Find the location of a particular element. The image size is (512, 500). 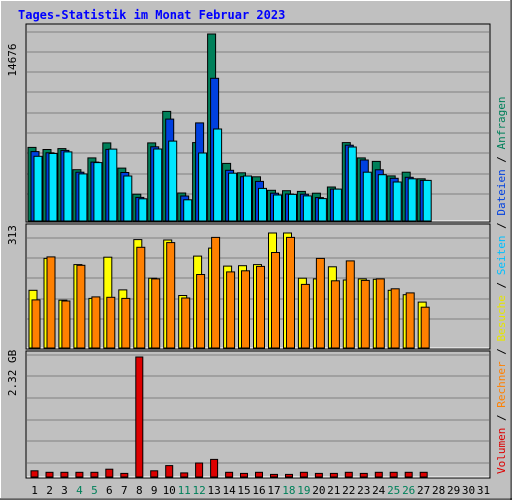

x-tick-label-day-31: 31 is located at coordinates (483, 490).